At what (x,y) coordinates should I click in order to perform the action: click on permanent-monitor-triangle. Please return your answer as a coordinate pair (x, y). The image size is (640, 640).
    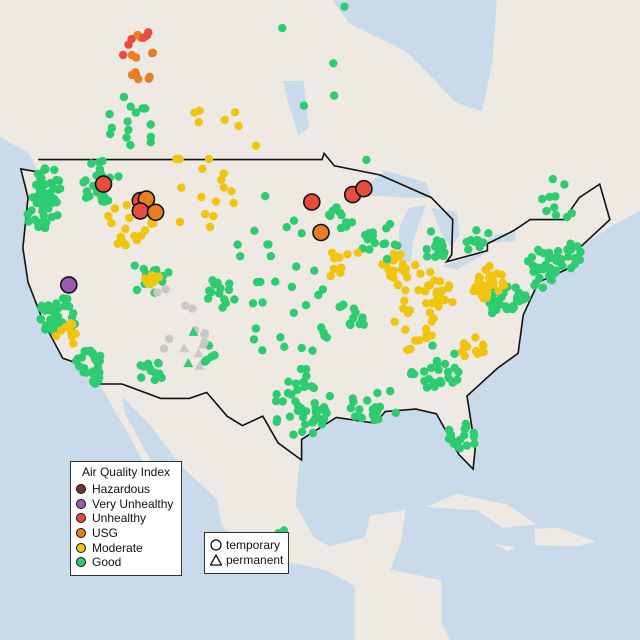
    Looking at the image, I should click on (184, 348).